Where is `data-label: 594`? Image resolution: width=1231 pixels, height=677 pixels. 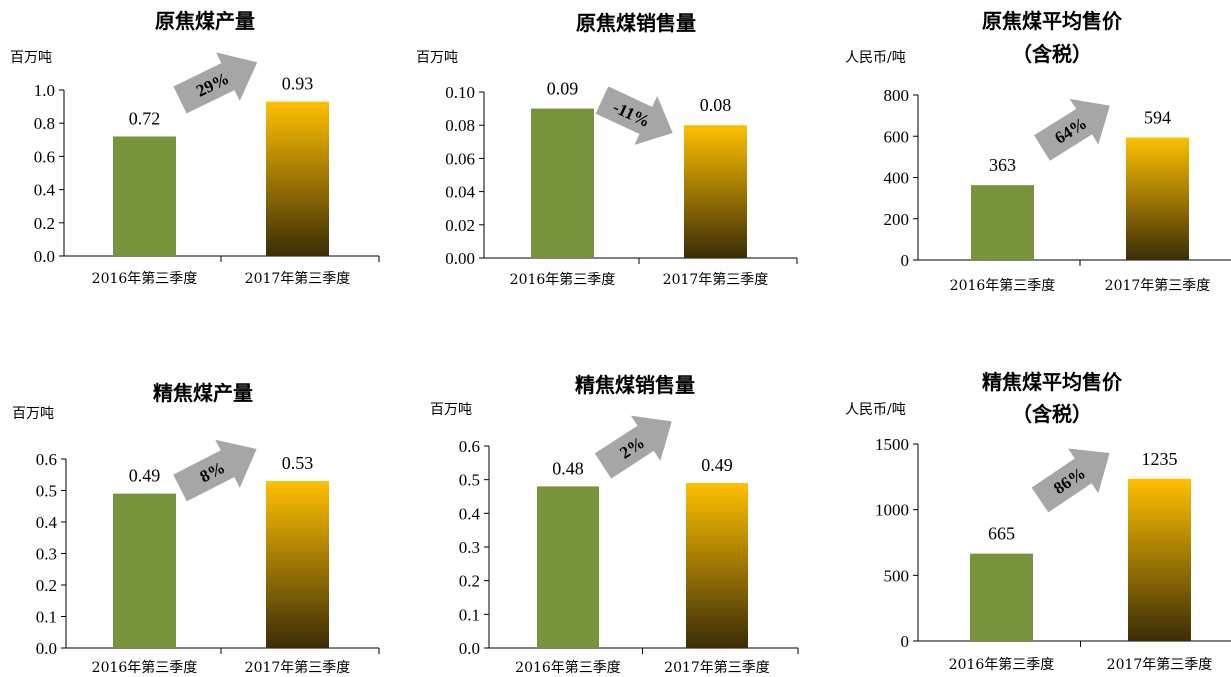
data-label: 594 is located at coordinates (1157, 117).